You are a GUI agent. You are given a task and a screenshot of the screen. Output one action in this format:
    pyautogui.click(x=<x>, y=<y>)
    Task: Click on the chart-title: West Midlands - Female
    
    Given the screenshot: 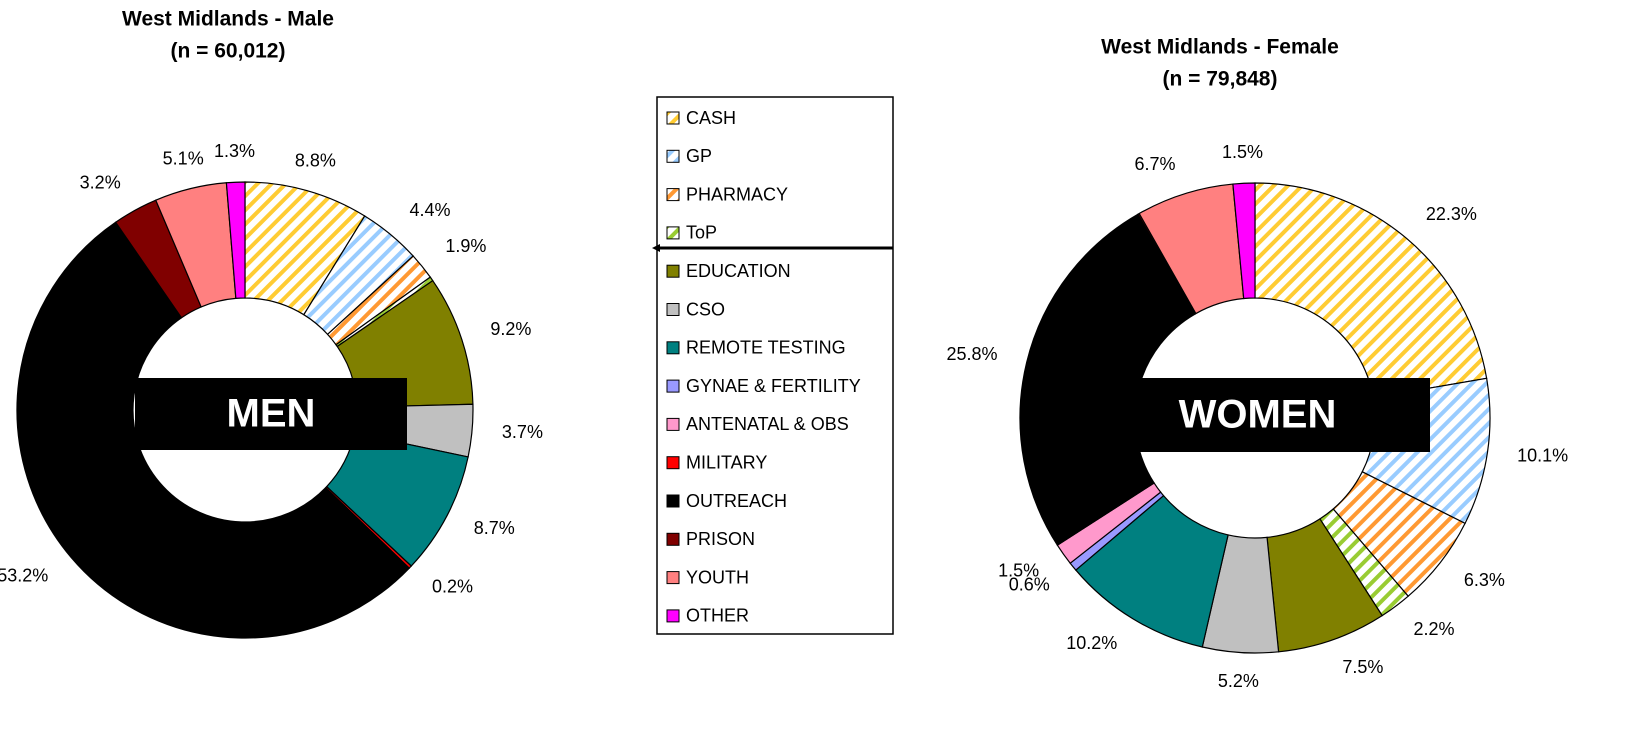 What is the action you would take?
    pyautogui.click(x=1220, y=47)
    